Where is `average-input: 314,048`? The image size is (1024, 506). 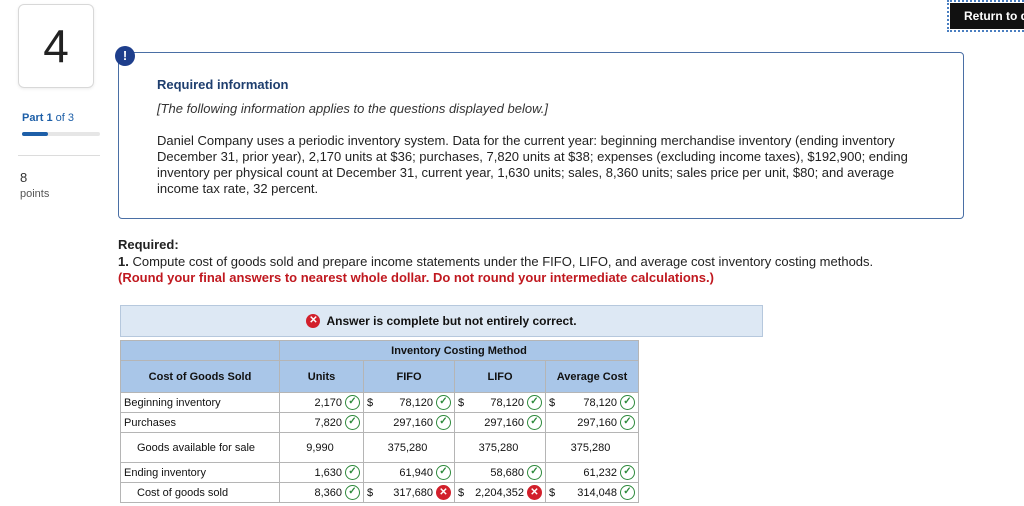 average-input: 314,048 is located at coordinates (597, 492).